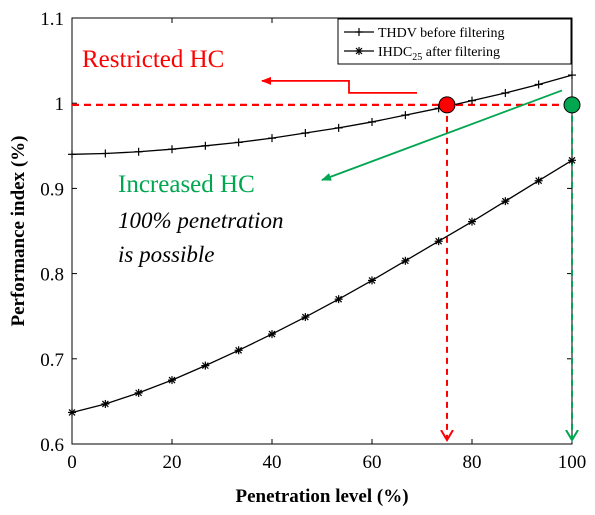 This screenshot has width=595, height=515. What do you see at coordinates (395, 52) in the screenshot?
I see `legend-label-2-main: IHDC` at bounding box center [395, 52].